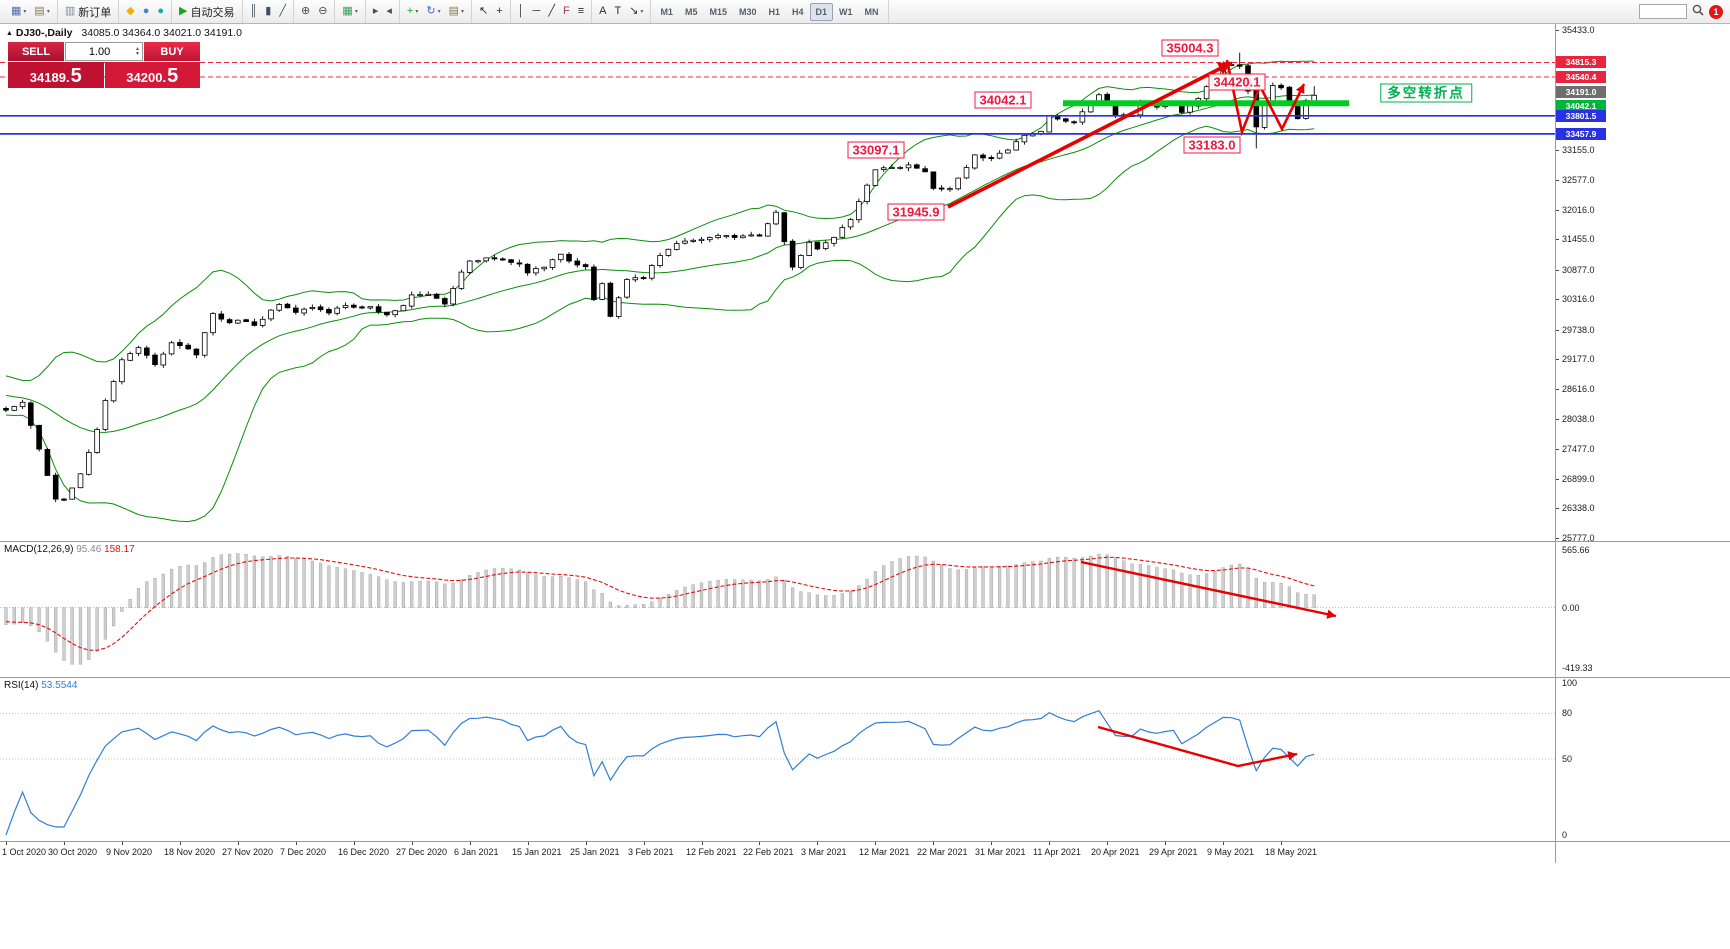  I want to click on time-tick-label: 18 May 2021, so click(1291, 852).